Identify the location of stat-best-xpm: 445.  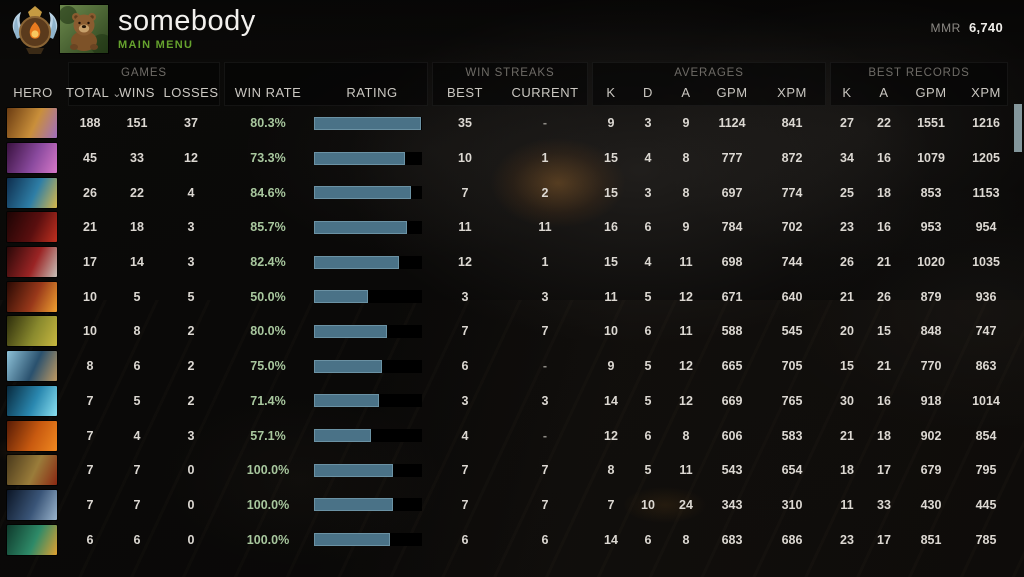
(986, 504).